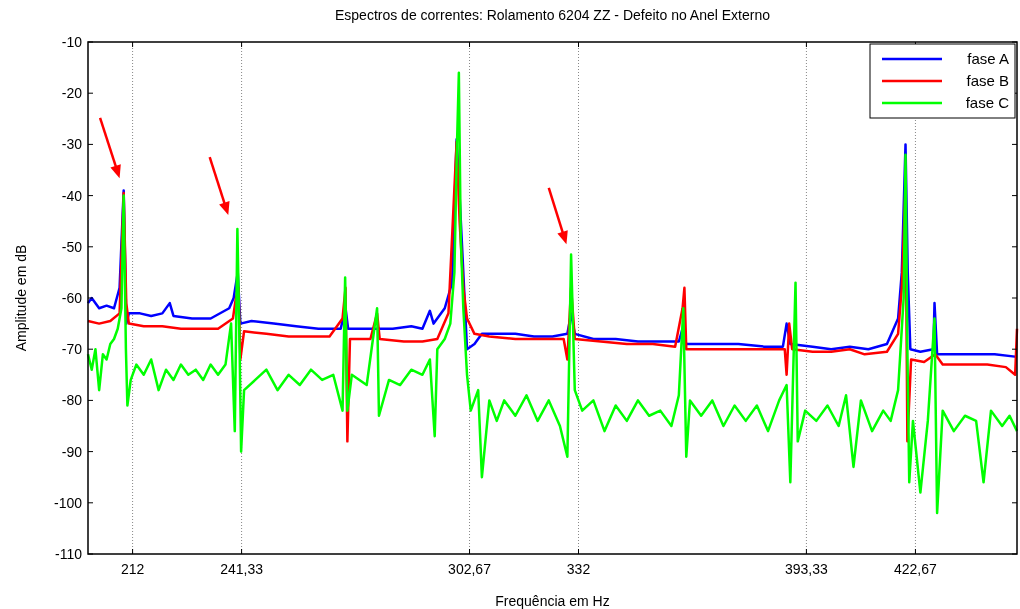 The height and width of the screenshot is (609, 1020). What do you see at coordinates (72, 144) in the screenshot?
I see `y-tick-label: -30` at bounding box center [72, 144].